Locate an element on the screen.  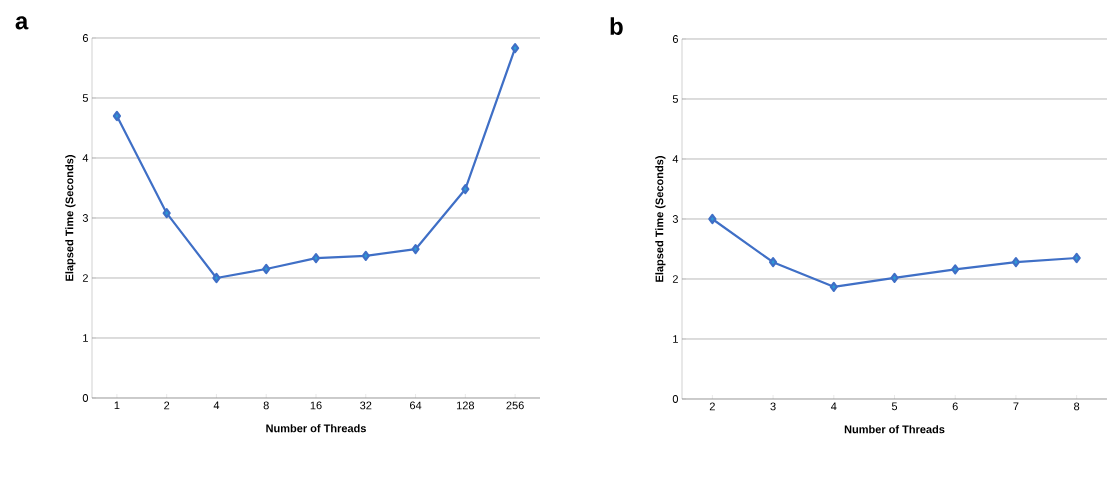
x-tick-label: 32 is located at coordinates (366, 405).